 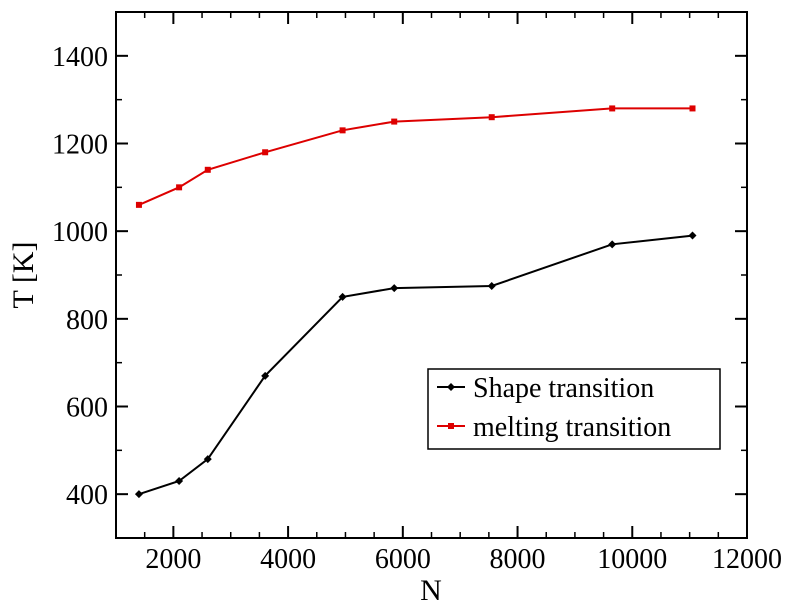 What do you see at coordinates (80, 57) in the screenshot?
I see `y-tick-label: 1400` at bounding box center [80, 57].